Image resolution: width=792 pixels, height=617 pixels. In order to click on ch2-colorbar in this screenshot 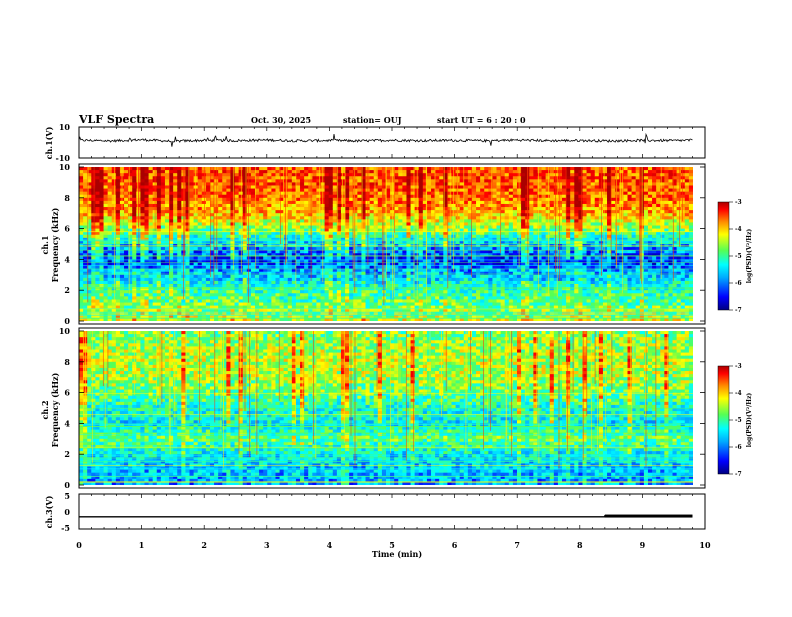, I will do `click(723, 420)`.